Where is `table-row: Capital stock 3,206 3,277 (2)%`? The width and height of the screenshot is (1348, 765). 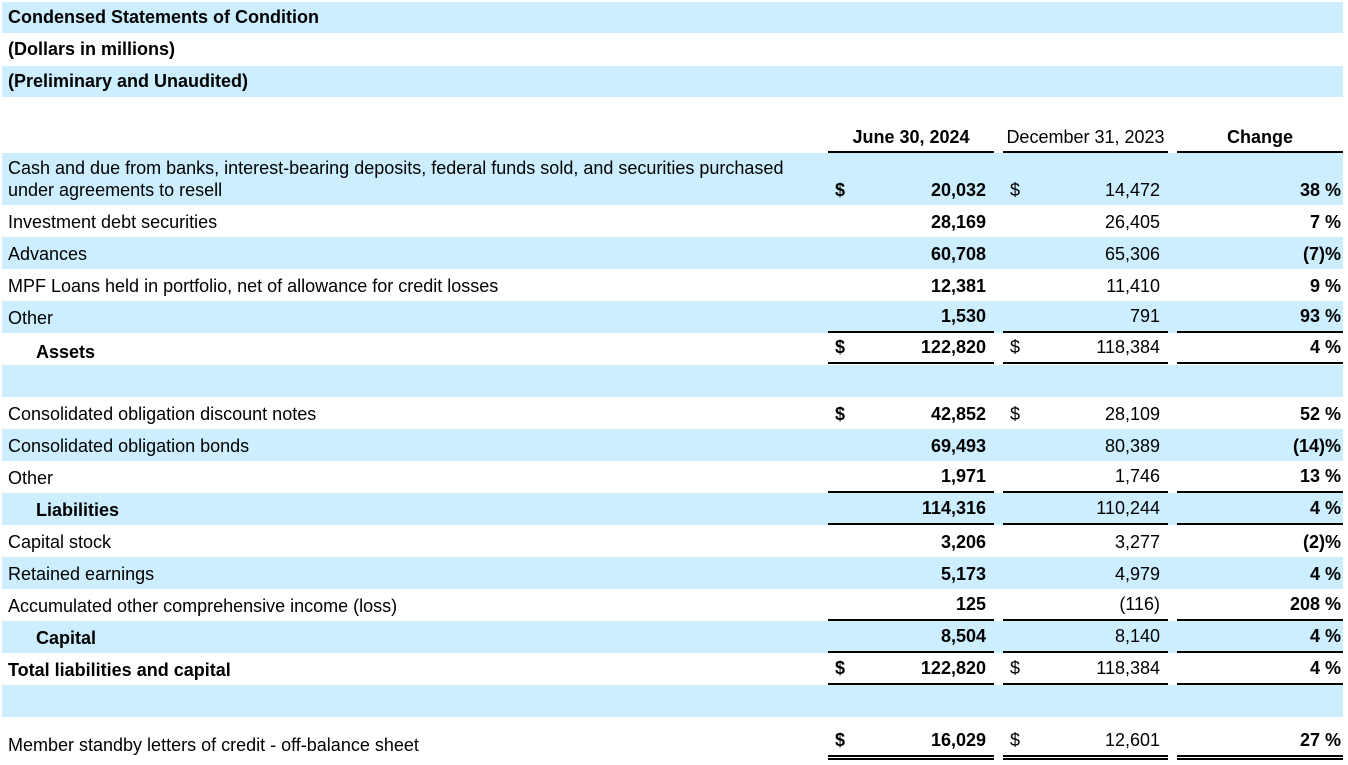 table-row: Capital stock 3,206 3,277 (2)% is located at coordinates (672, 541).